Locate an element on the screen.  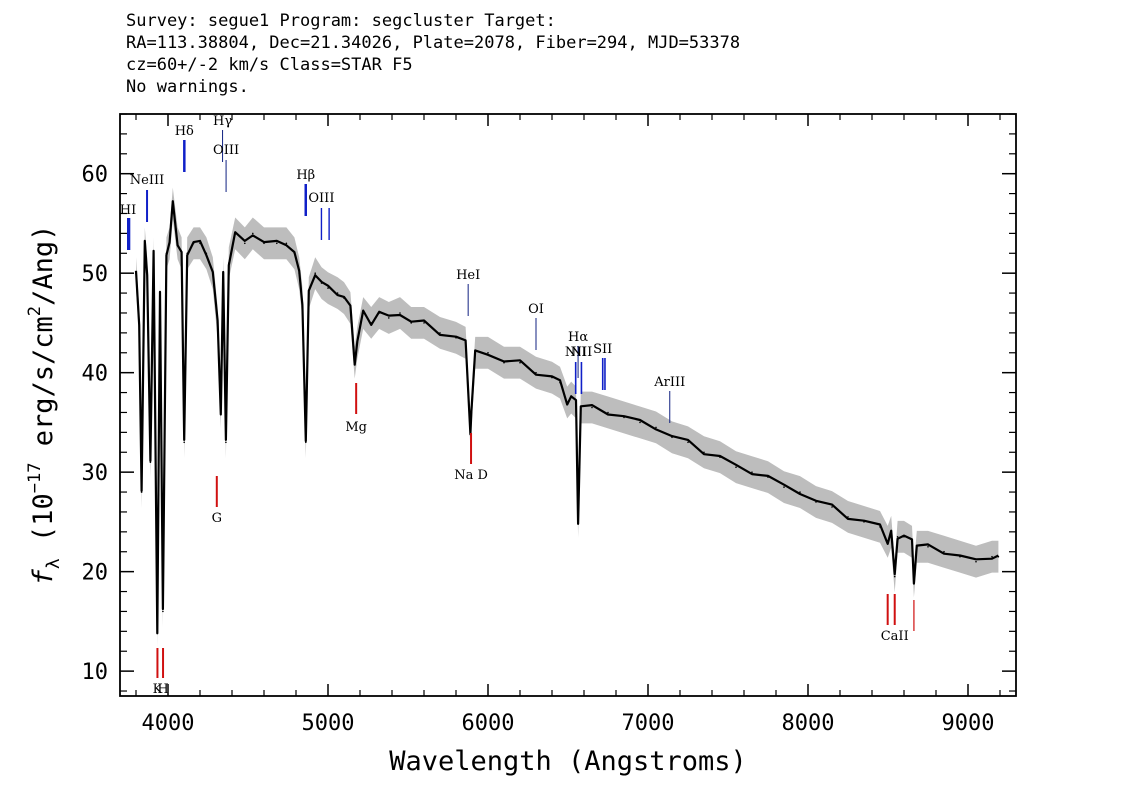
absorption-line-label: H is located at coordinates (162, 689).